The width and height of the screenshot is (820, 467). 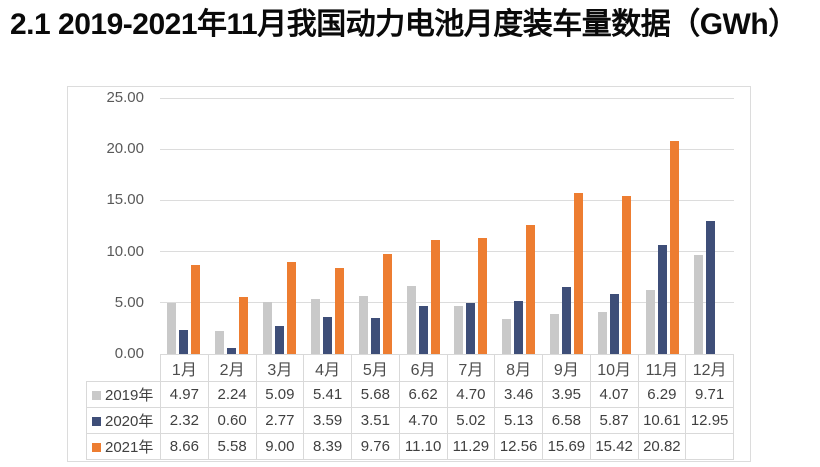 I want to click on value-cell: 10.61, so click(x=662, y=420).